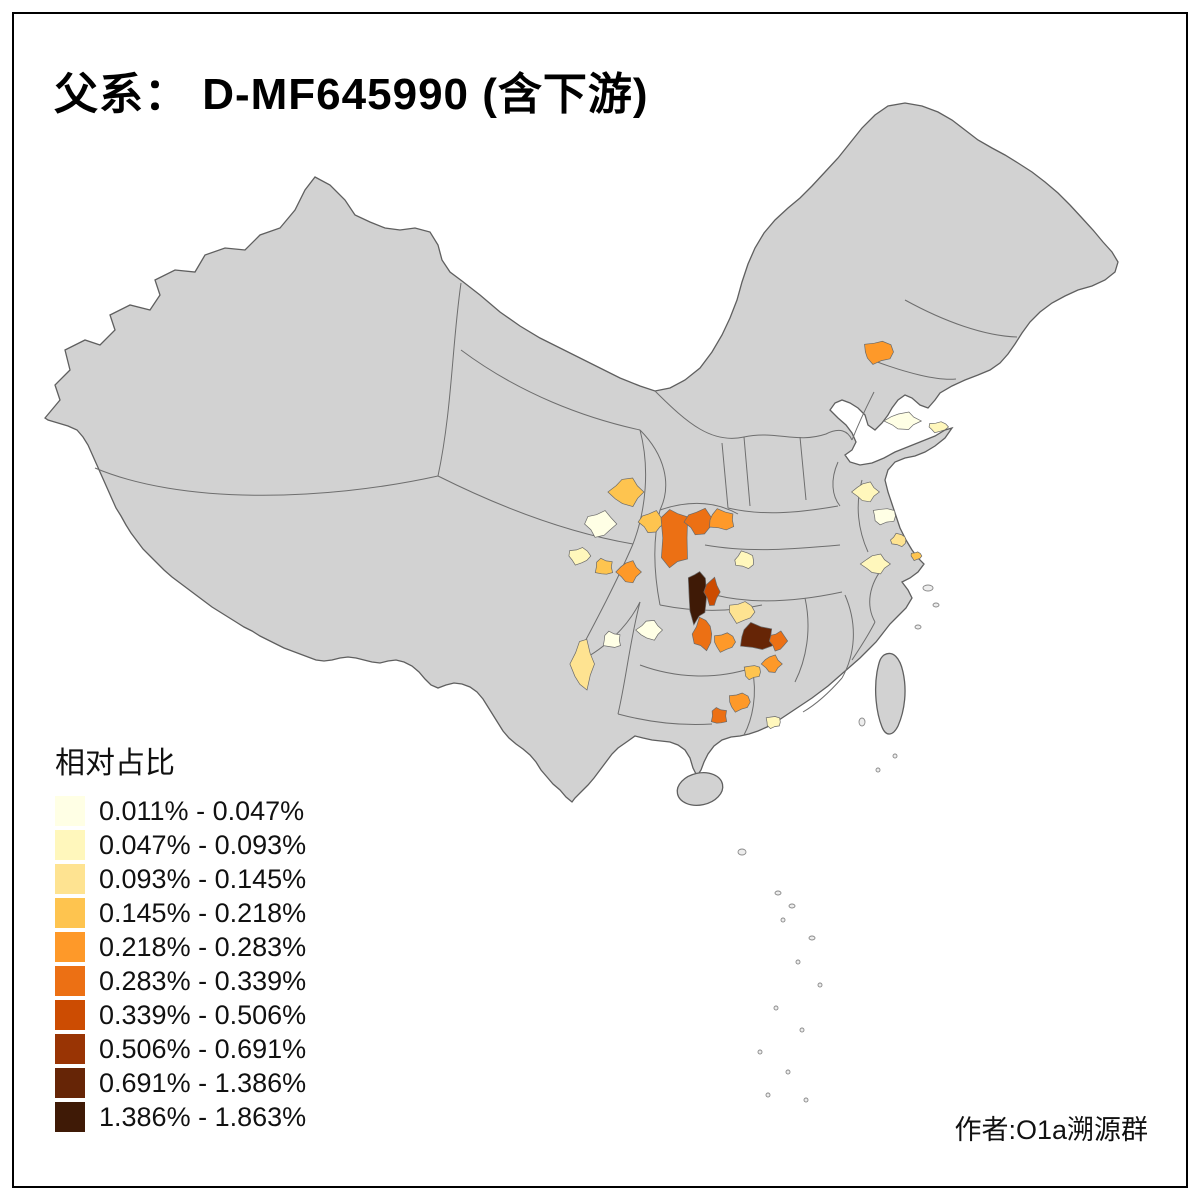 The height and width of the screenshot is (1200, 1200). I want to click on legend-label: 0.047% - 0.093%, so click(203, 844).